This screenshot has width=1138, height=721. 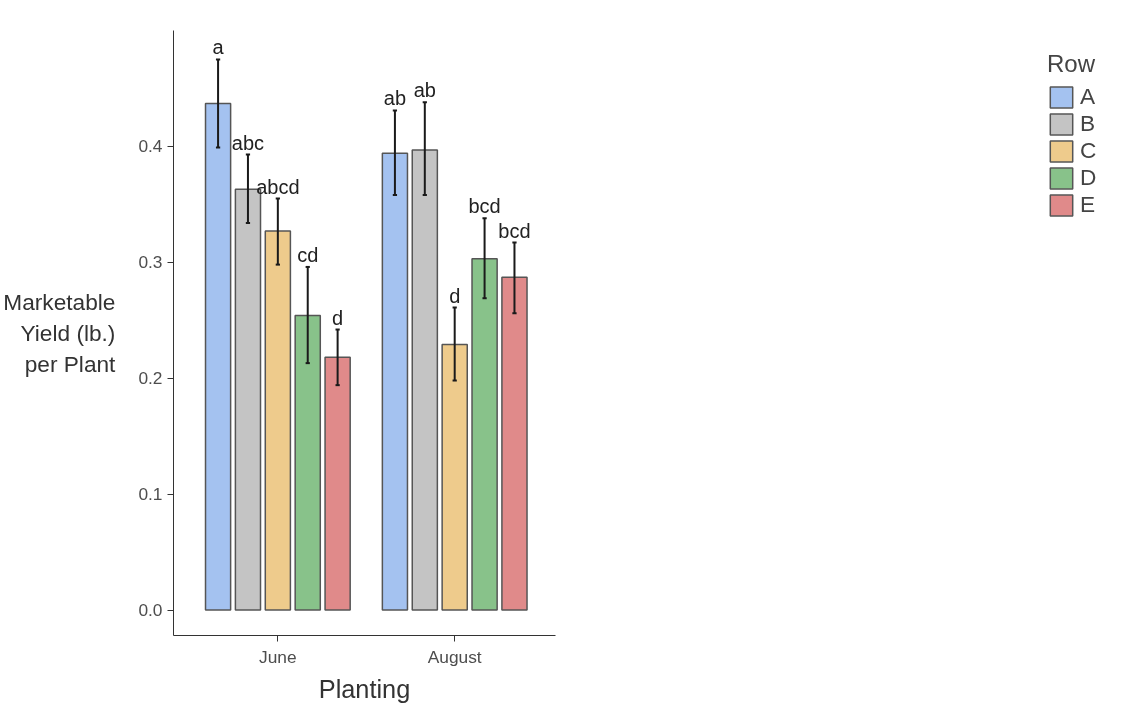 I want to click on y-tick-label: 0.0, so click(x=150, y=610).